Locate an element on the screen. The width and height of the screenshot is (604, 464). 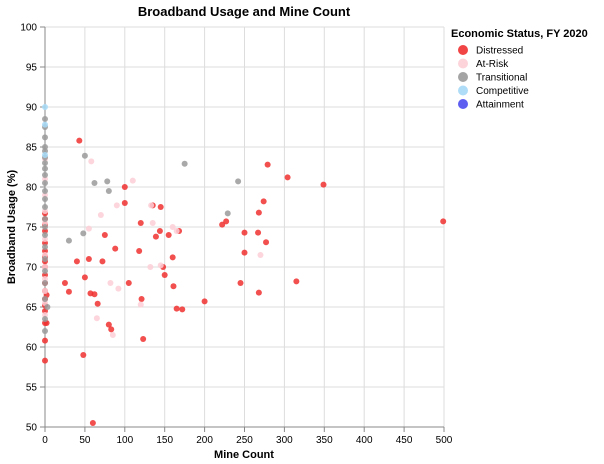
y-tick-label: 50 is located at coordinates (32, 428).